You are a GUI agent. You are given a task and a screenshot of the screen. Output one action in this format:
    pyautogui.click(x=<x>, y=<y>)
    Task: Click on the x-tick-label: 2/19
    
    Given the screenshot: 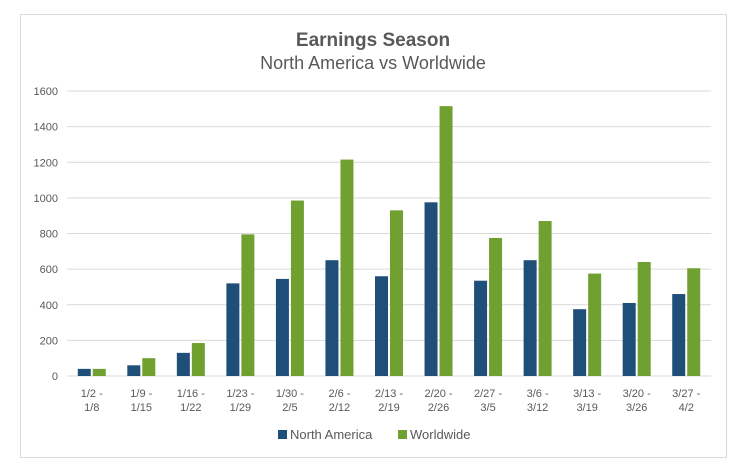 What is the action you would take?
    pyautogui.click(x=388, y=408)
    